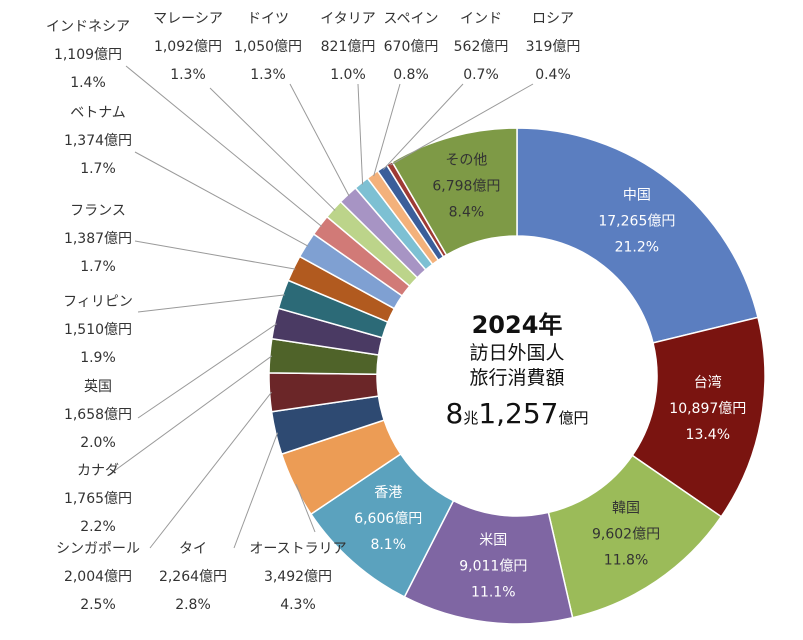 The image size is (803, 640). What do you see at coordinates (637, 247) in the screenshot?
I see `slice-label-1-line-3: 21.2%` at bounding box center [637, 247].